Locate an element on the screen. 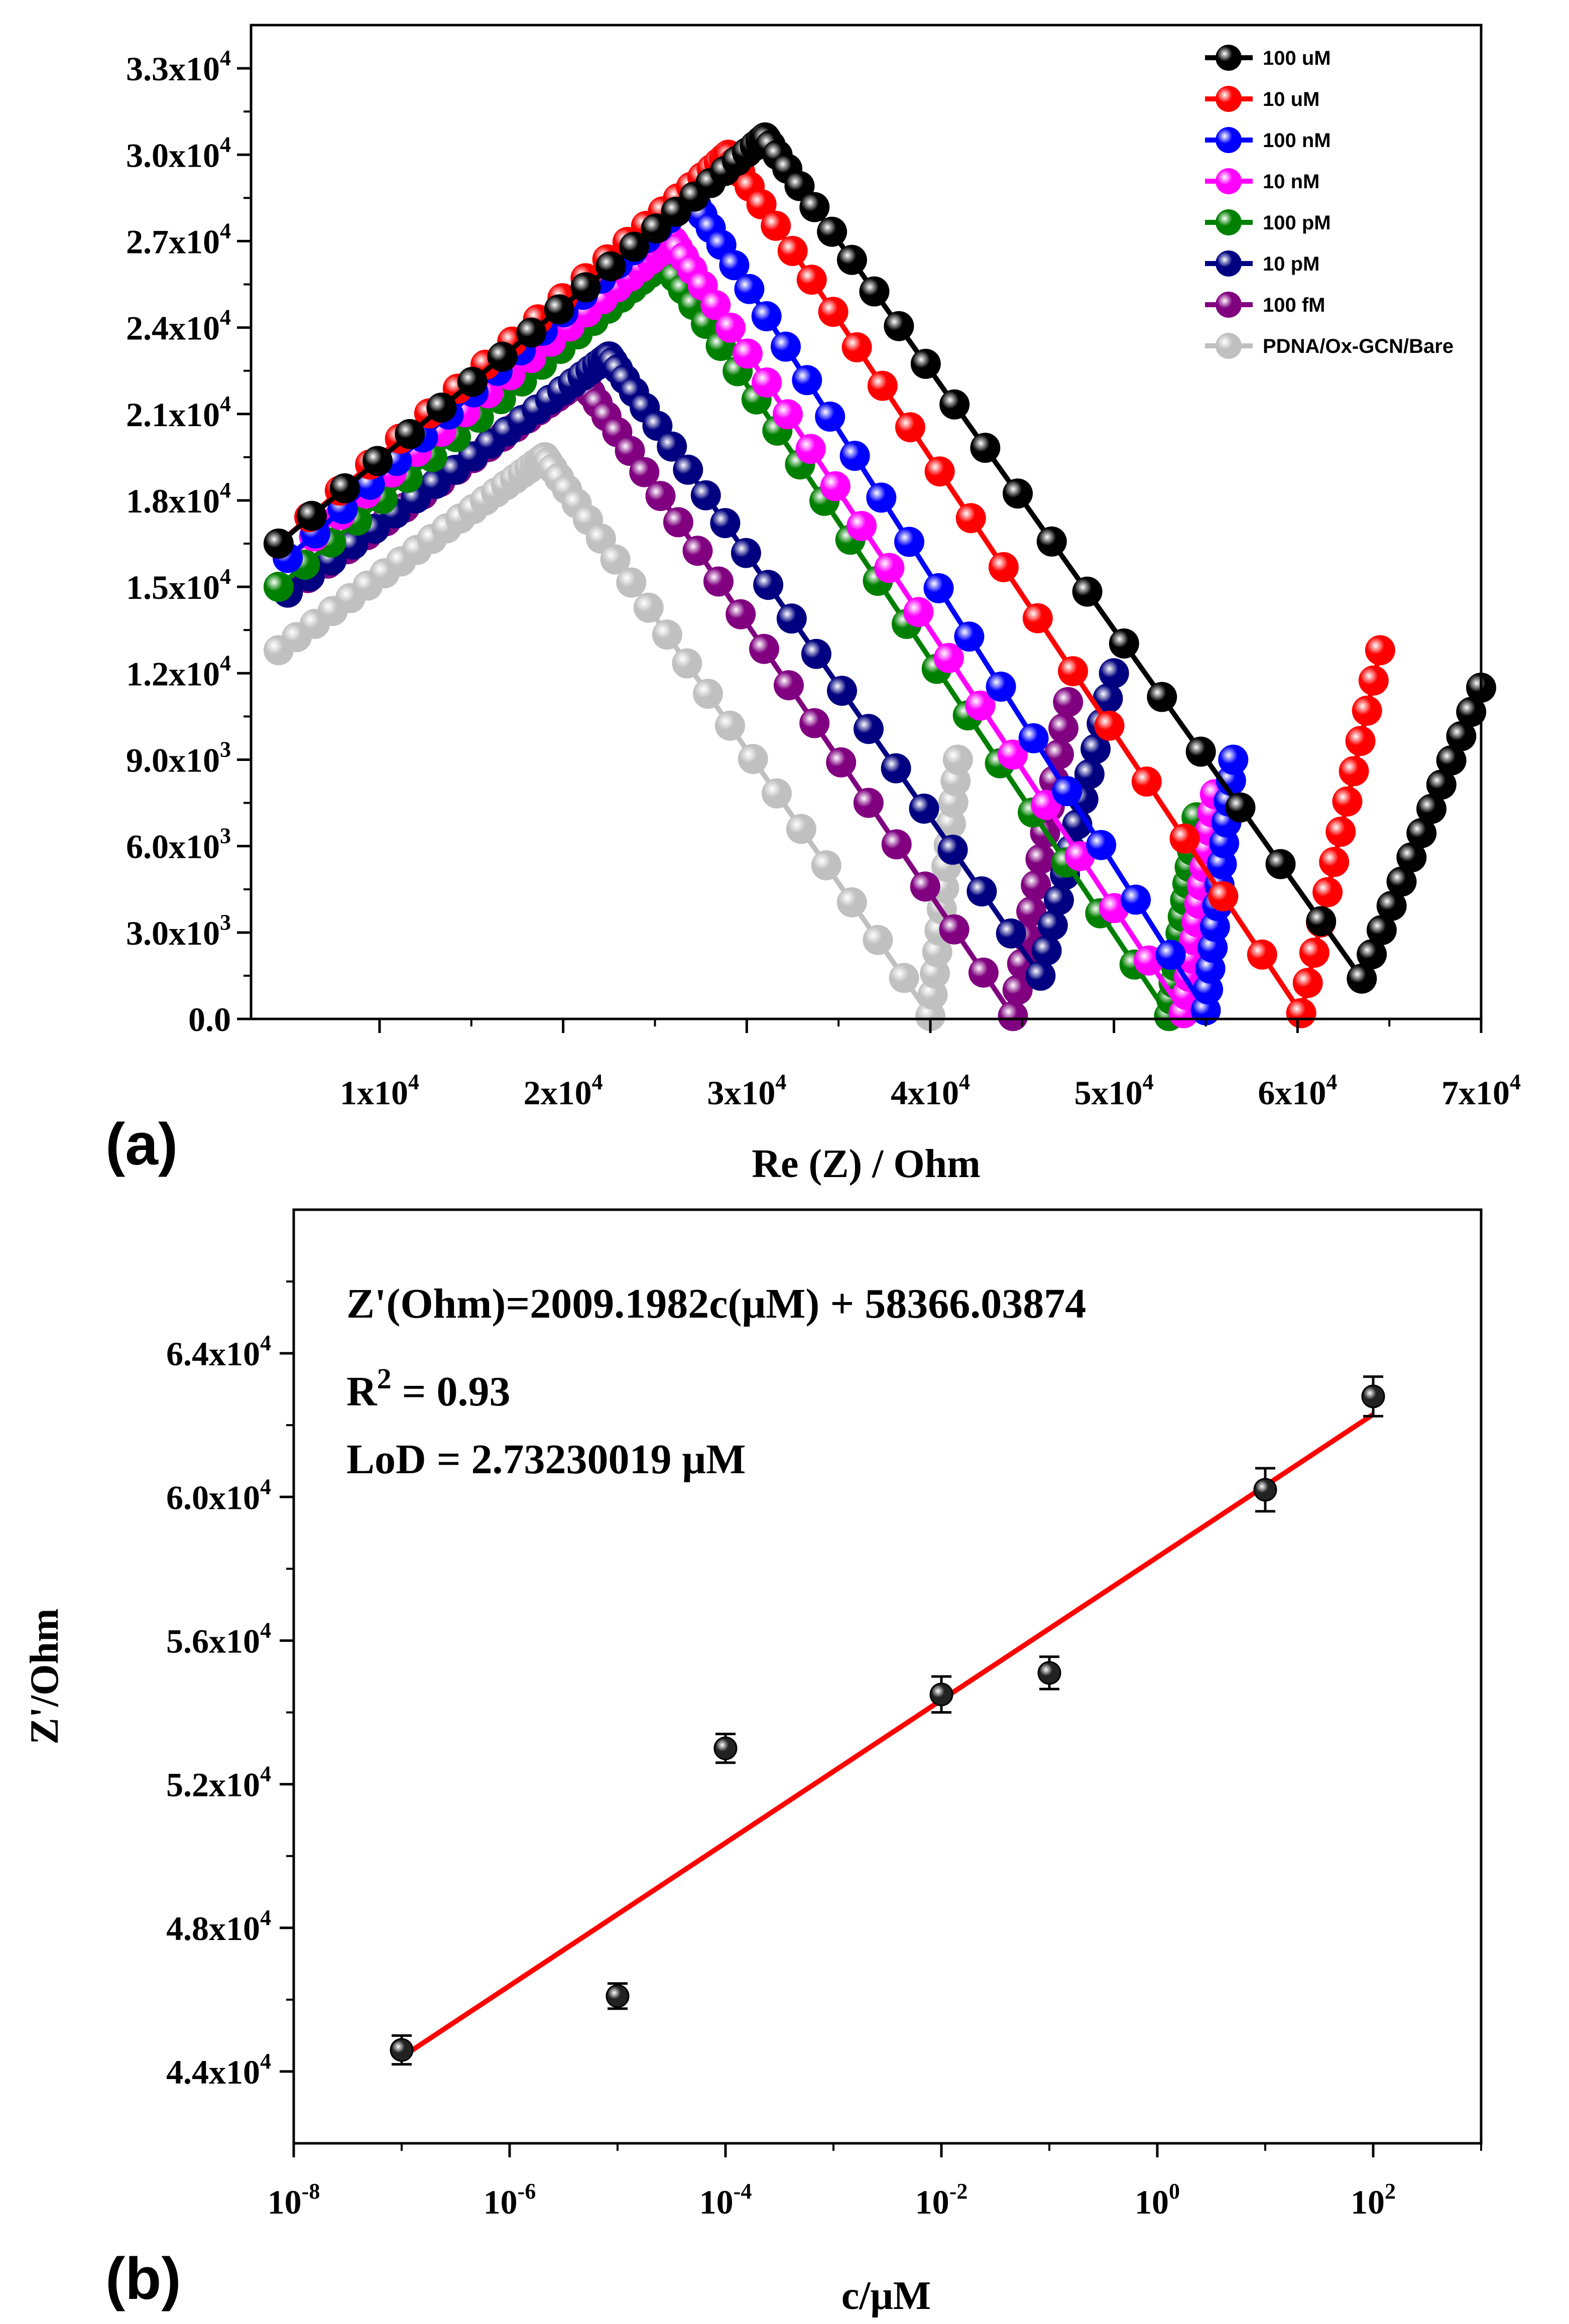 The height and width of the screenshot is (2324, 1569). y-tick-label-a-exponent: 3 is located at coordinates (225, 749).